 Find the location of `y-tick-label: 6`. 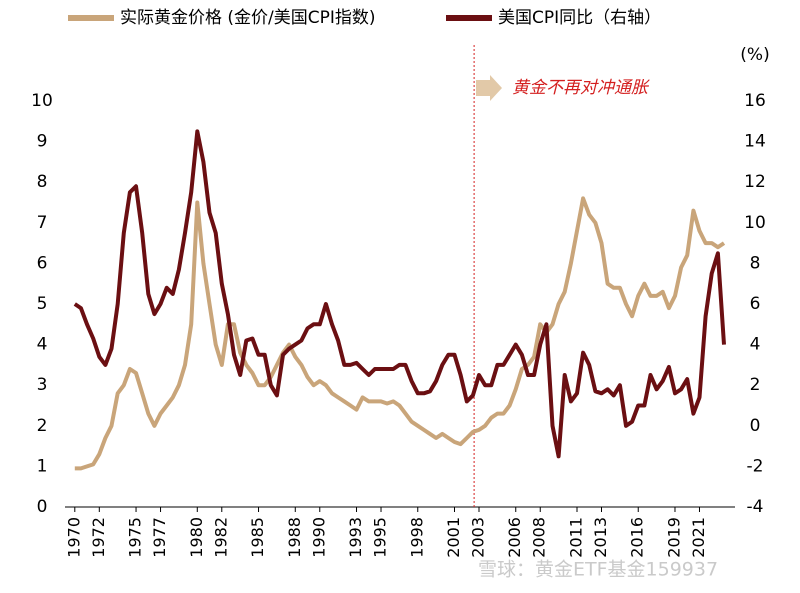

y-tick-label: 6 is located at coordinates (42, 263).